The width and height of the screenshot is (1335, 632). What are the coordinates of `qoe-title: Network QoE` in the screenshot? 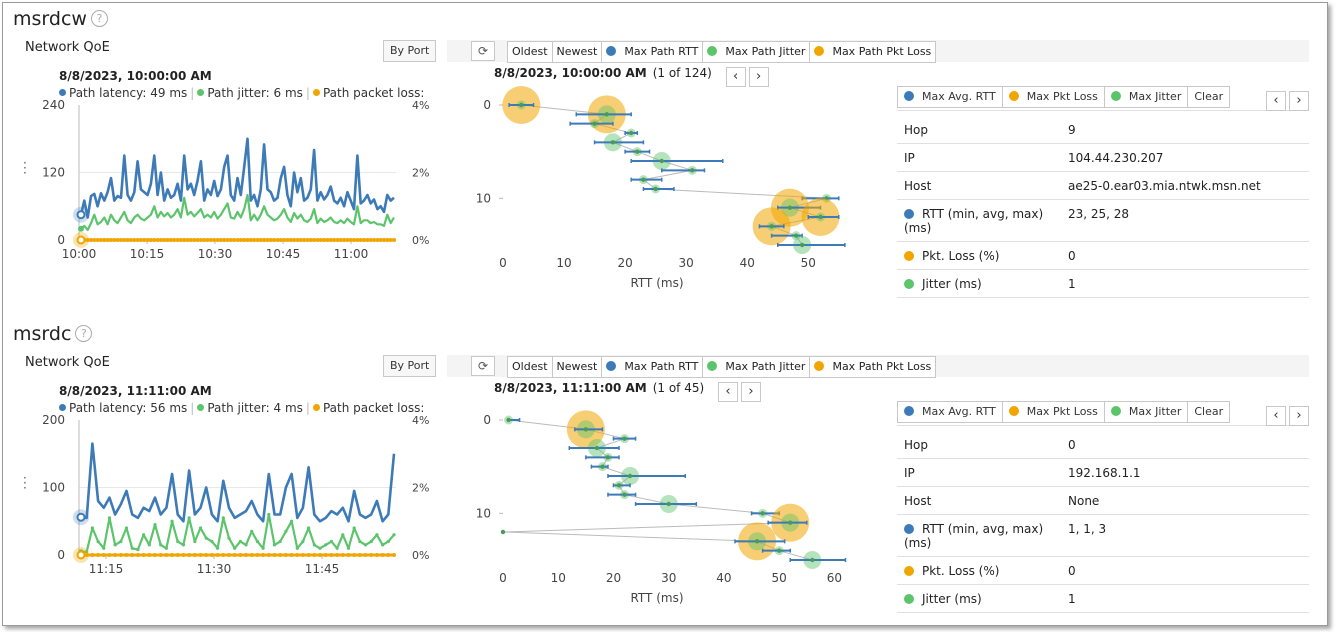 It's located at (67, 362).